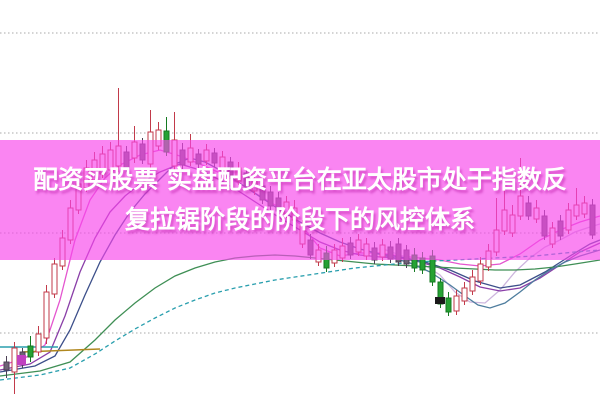 The width and height of the screenshot is (600, 400). Describe the element at coordinates (299, 219) in the screenshot. I see `headline-line-2: 复拉锯阶段的阶段下的风控体系` at that location.